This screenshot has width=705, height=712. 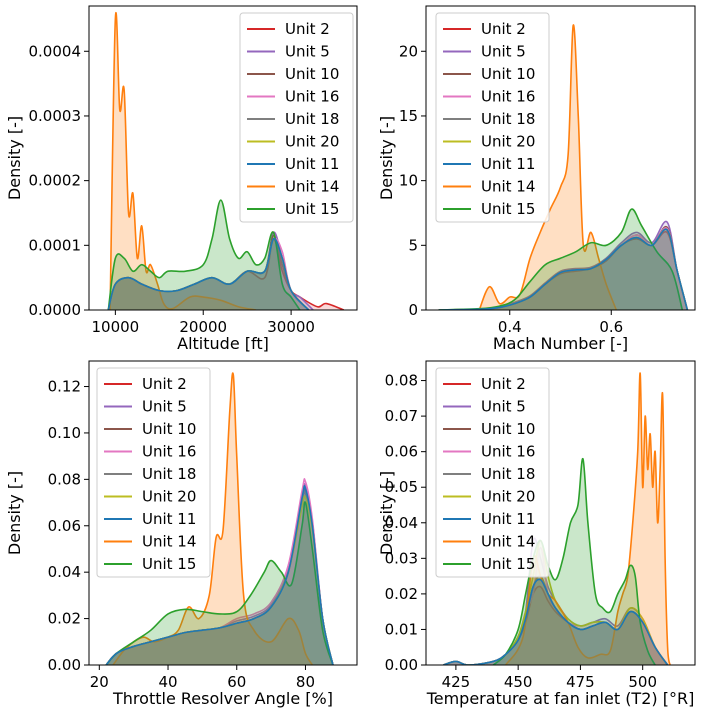 I want to click on x-tick-label: 425, so click(x=456, y=682).